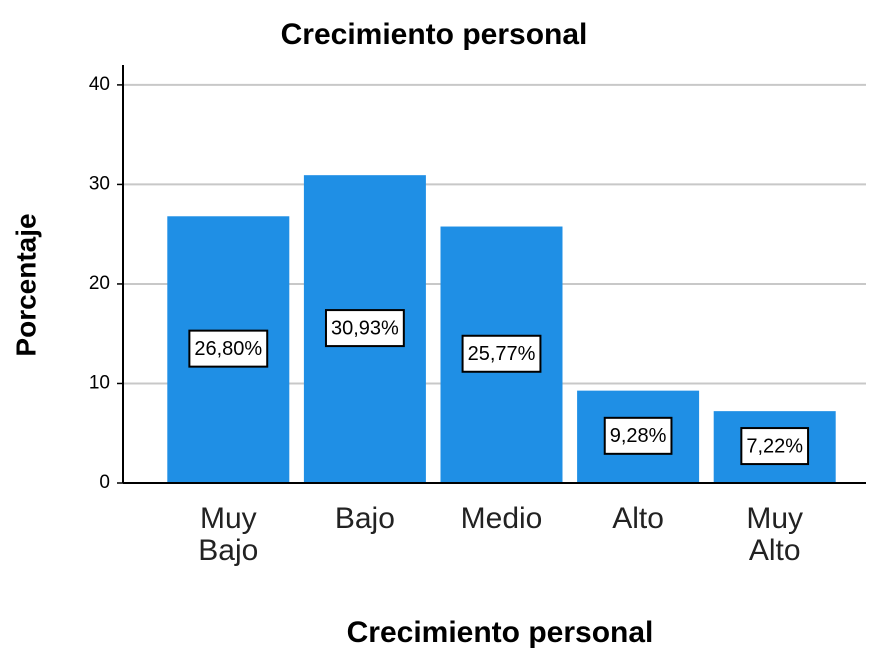 The image size is (869, 653). Describe the element at coordinates (501, 518) in the screenshot. I see `x-tick-label: Medio` at that location.